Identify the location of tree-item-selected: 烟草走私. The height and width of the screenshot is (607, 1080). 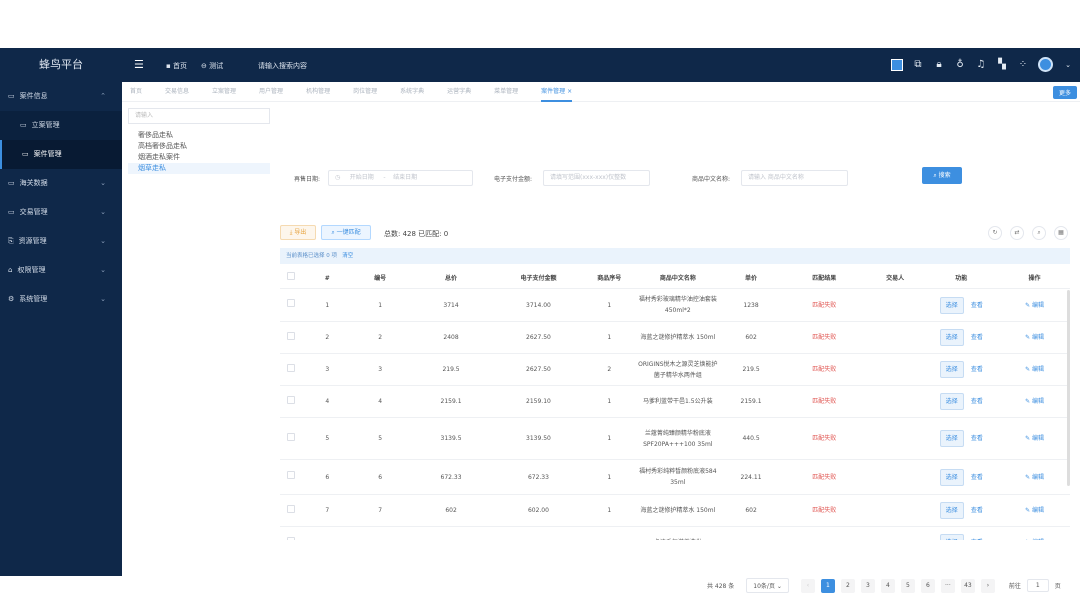
(199, 168).